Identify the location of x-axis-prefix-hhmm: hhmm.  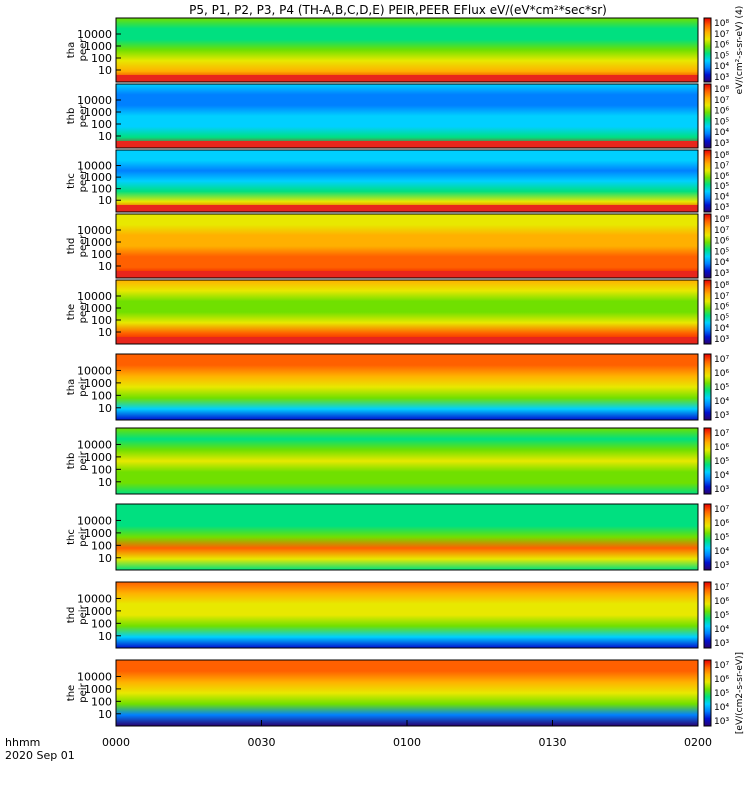
(22, 742).